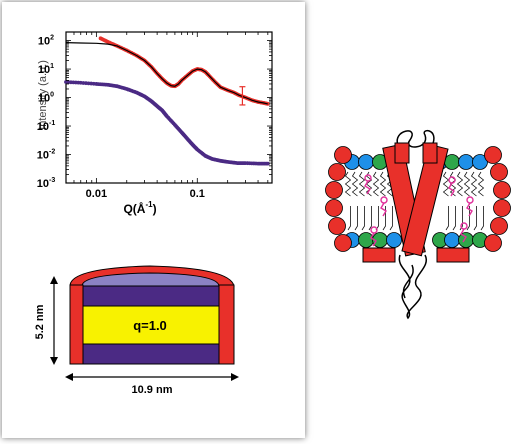  What do you see at coordinates (242, 96) in the screenshot?
I see `error-bar` at bounding box center [242, 96].